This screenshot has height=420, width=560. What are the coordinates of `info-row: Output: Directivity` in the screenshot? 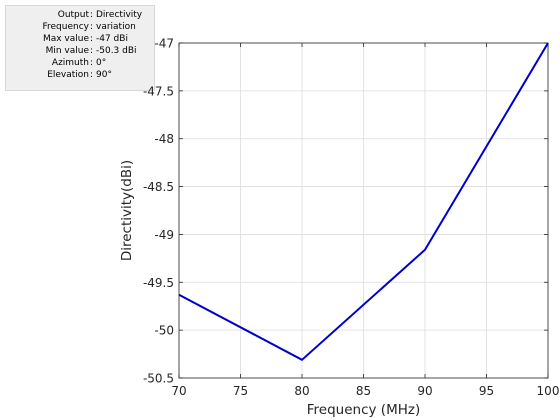 It's located at (81, 15).